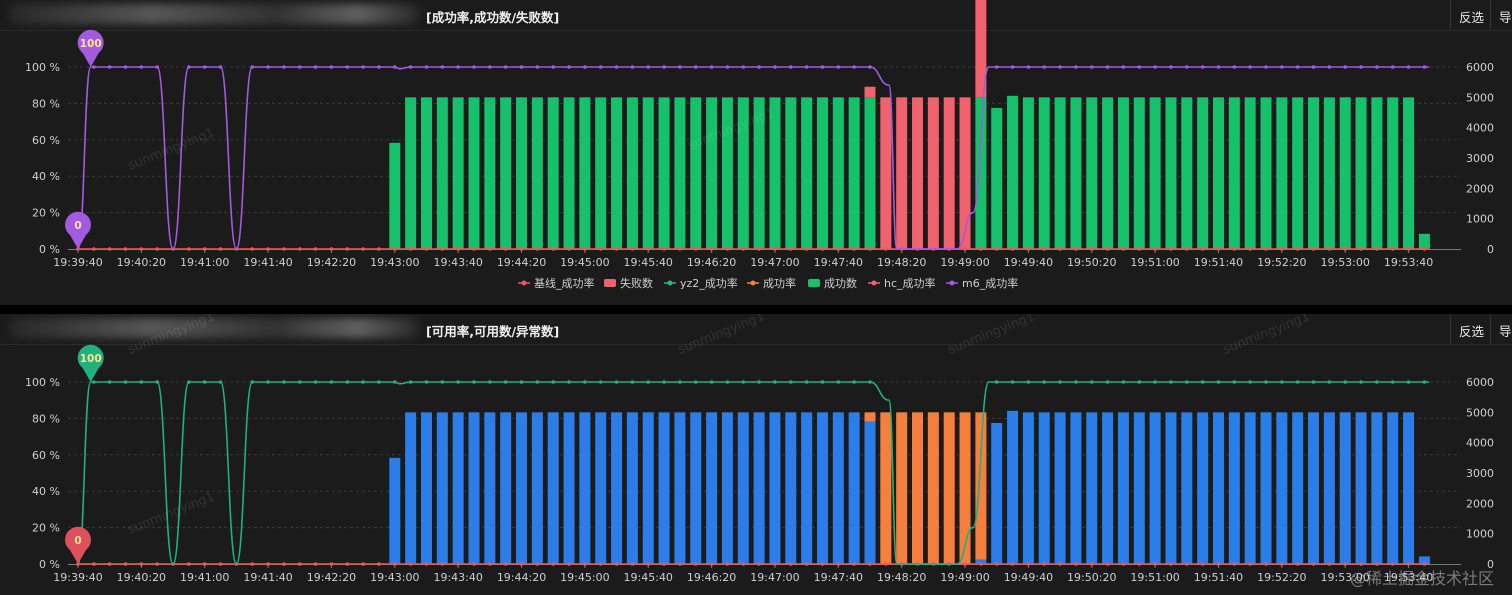  I want to click on legend-item: 基线_成功率, so click(556, 283).